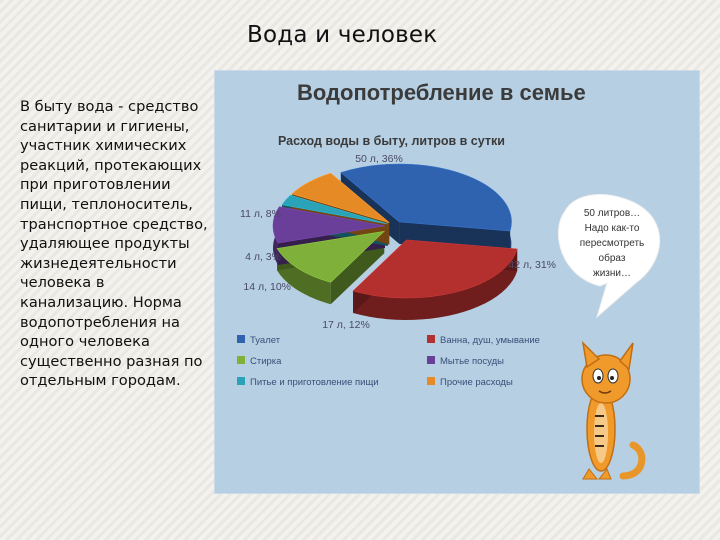 This screenshot has width=720, height=540. What do you see at coordinates (260, 214) in the screenshot?
I see `data-label-6: 11 л, 8%` at bounding box center [260, 214].